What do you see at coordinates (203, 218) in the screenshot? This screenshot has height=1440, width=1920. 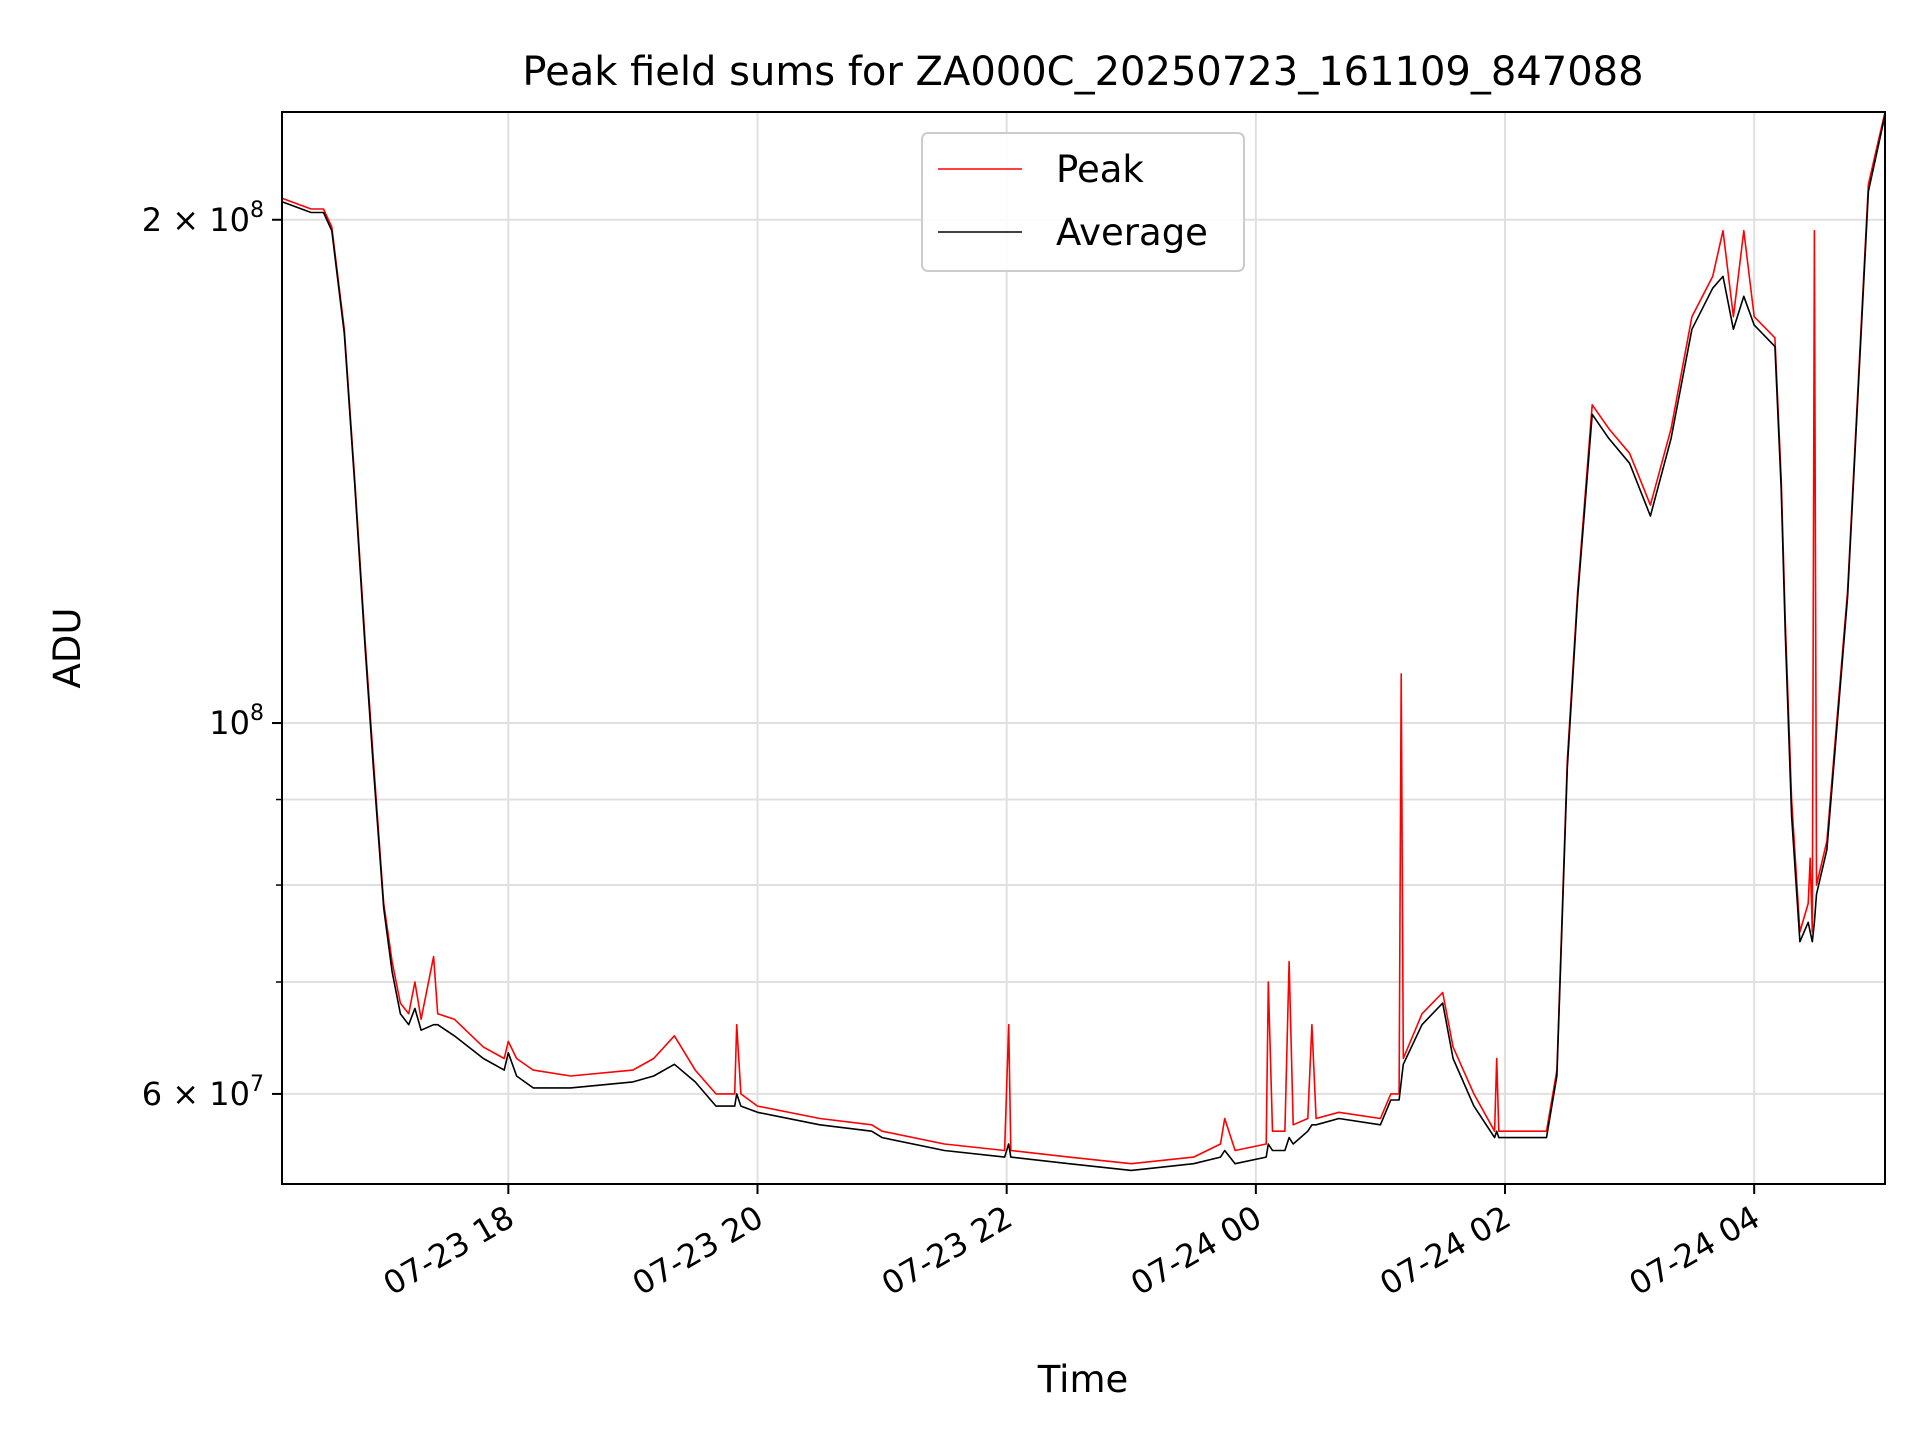 I see `y-tick-label: 2 × 108` at bounding box center [203, 218].